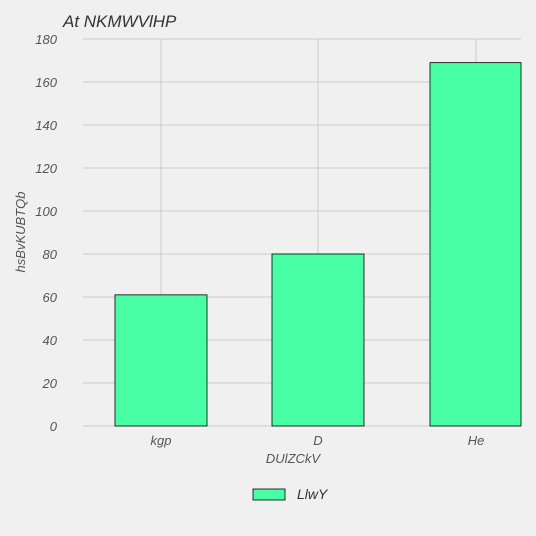 The height and width of the screenshot is (536, 536). What do you see at coordinates (46, 39) in the screenshot?
I see `y-tick-label: 180` at bounding box center [46, 39].